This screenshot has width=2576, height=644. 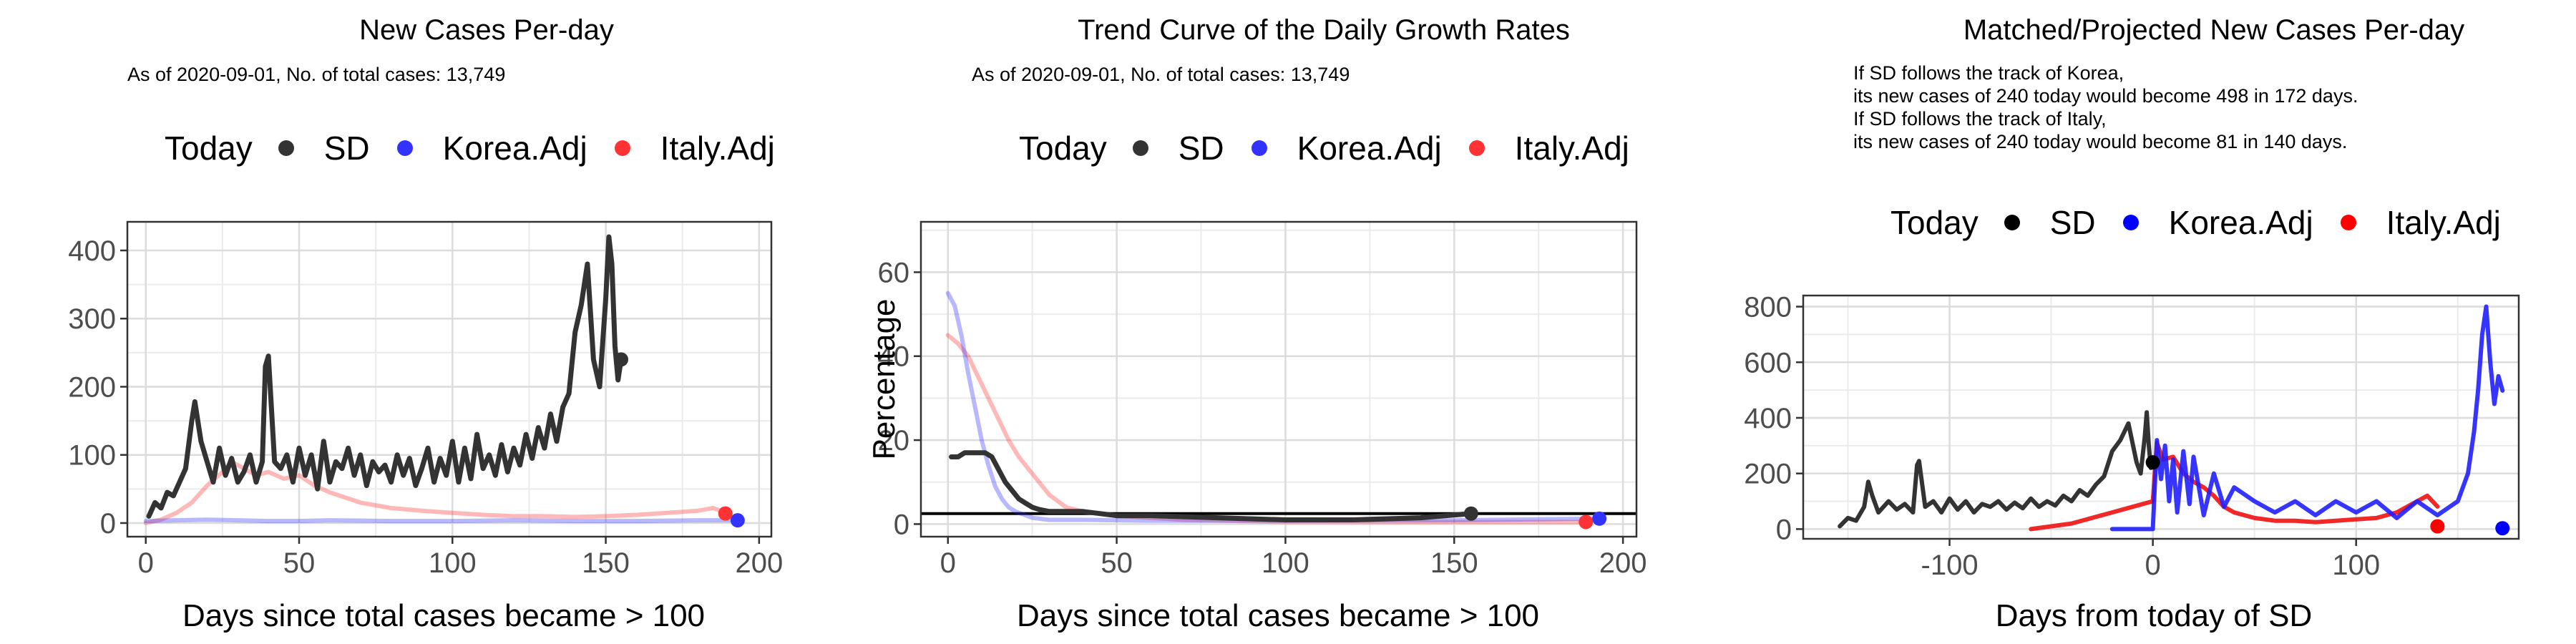 I want to click on x-axis-title: Days from today of SD, so click(x=2154, y=615).